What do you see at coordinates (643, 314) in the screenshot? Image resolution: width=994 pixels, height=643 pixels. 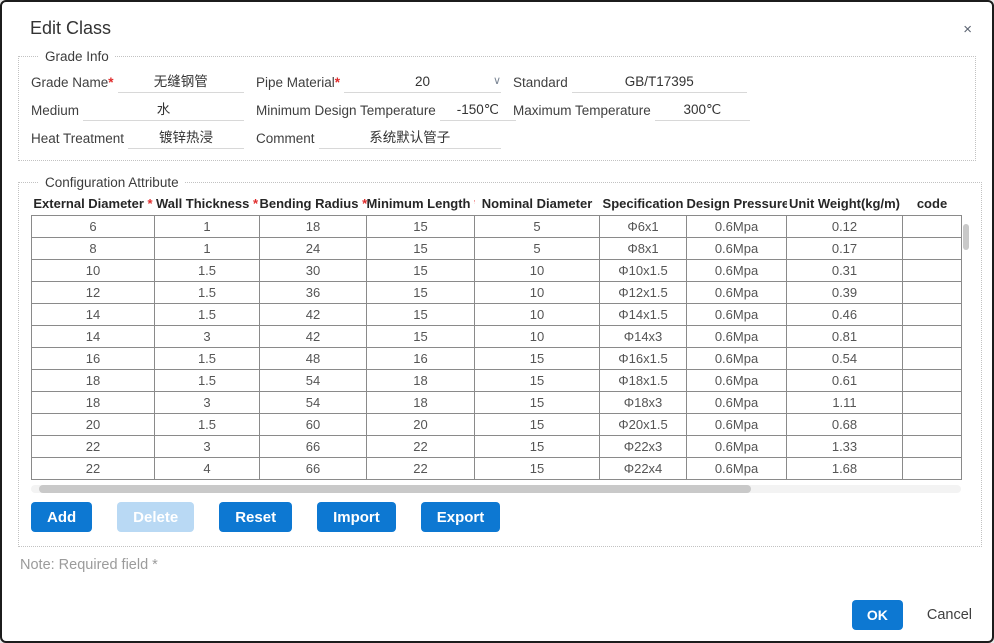 I see `table-cell: Φ14x1.5` at bounding box center [643, 314].